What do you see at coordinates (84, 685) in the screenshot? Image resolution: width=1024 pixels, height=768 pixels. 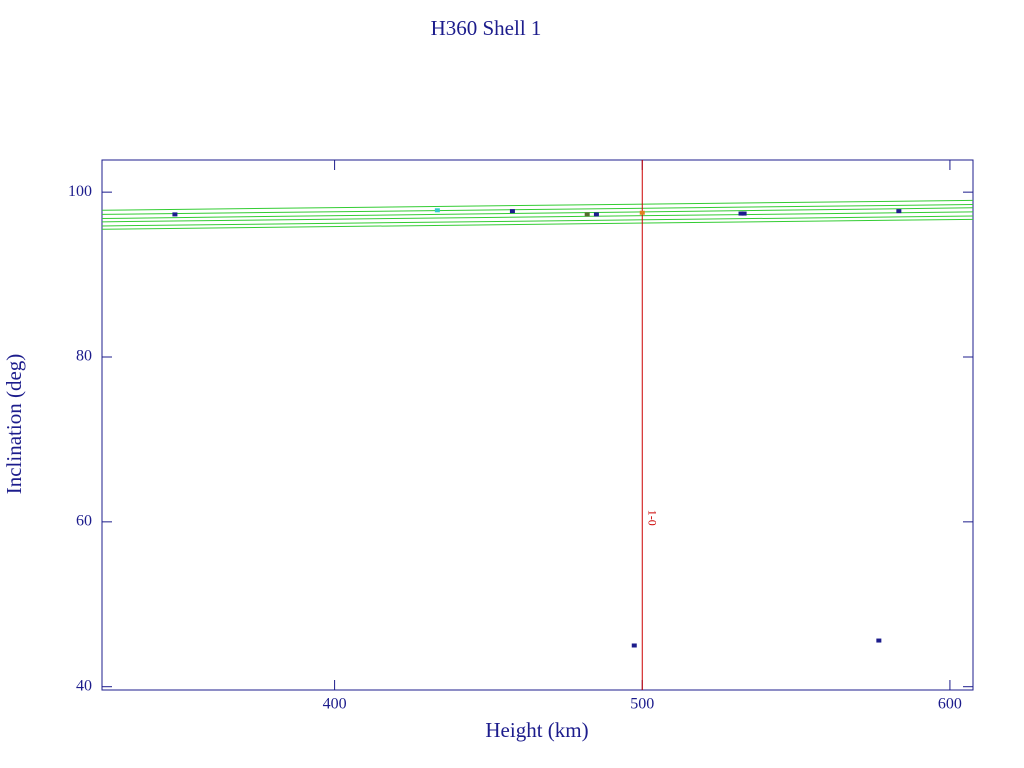 I see `y-tick-label: 40` at bounding box center [84, 685].